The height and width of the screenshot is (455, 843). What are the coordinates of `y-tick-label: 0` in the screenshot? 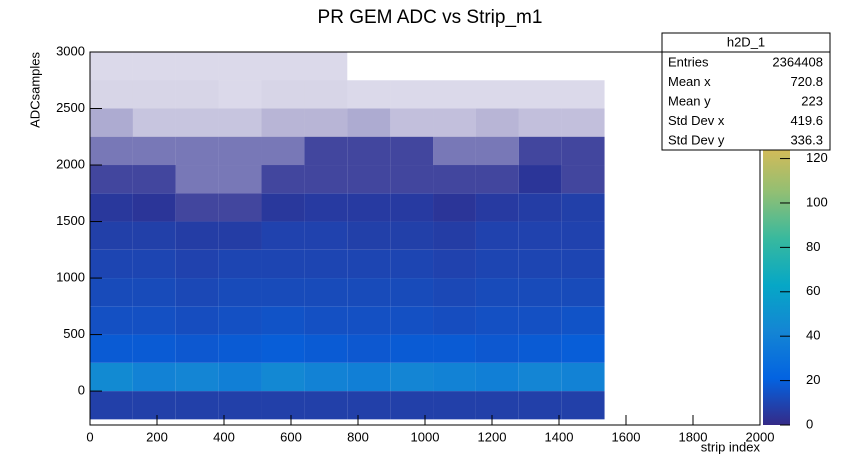 It's located at (81, 390).